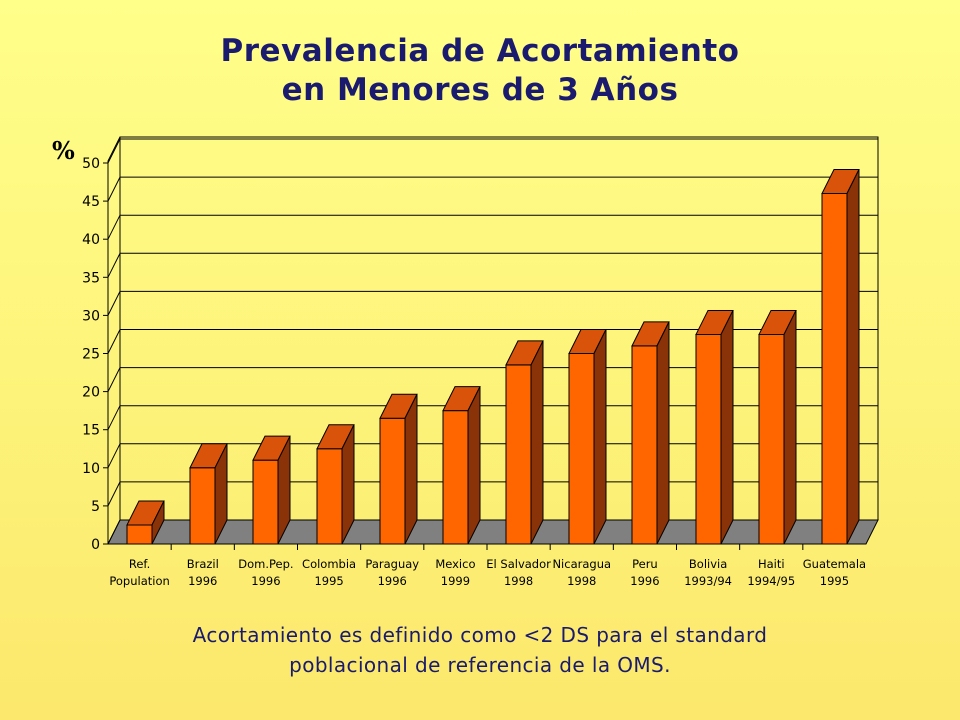  What do you see at coordinates (480, 665) in the screenshot?
I see `footnote-line-2: poblacional de referencia de la OMS.` at bounding box center [480, 665].